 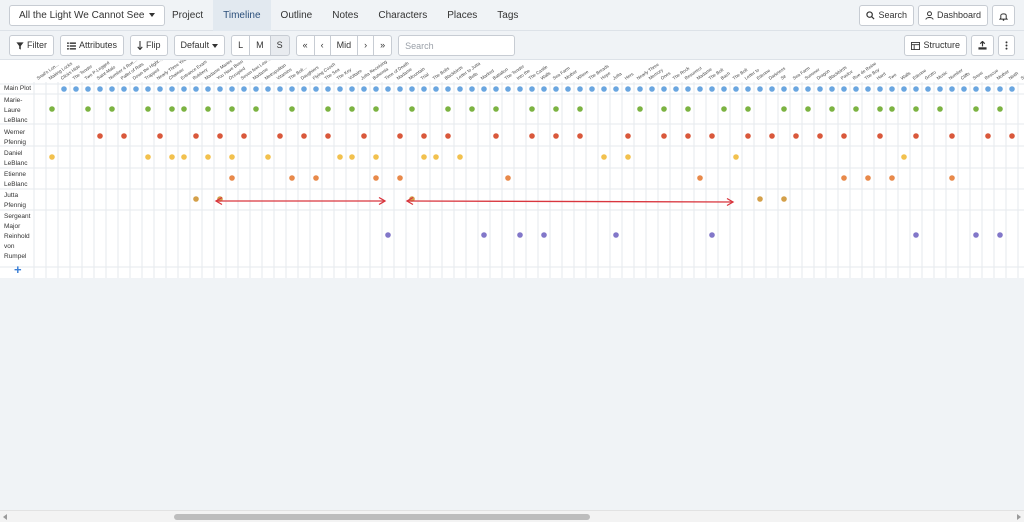 I want to click on row-label-daniel: Daniel LeBlanc, so click(x=16, y=158).